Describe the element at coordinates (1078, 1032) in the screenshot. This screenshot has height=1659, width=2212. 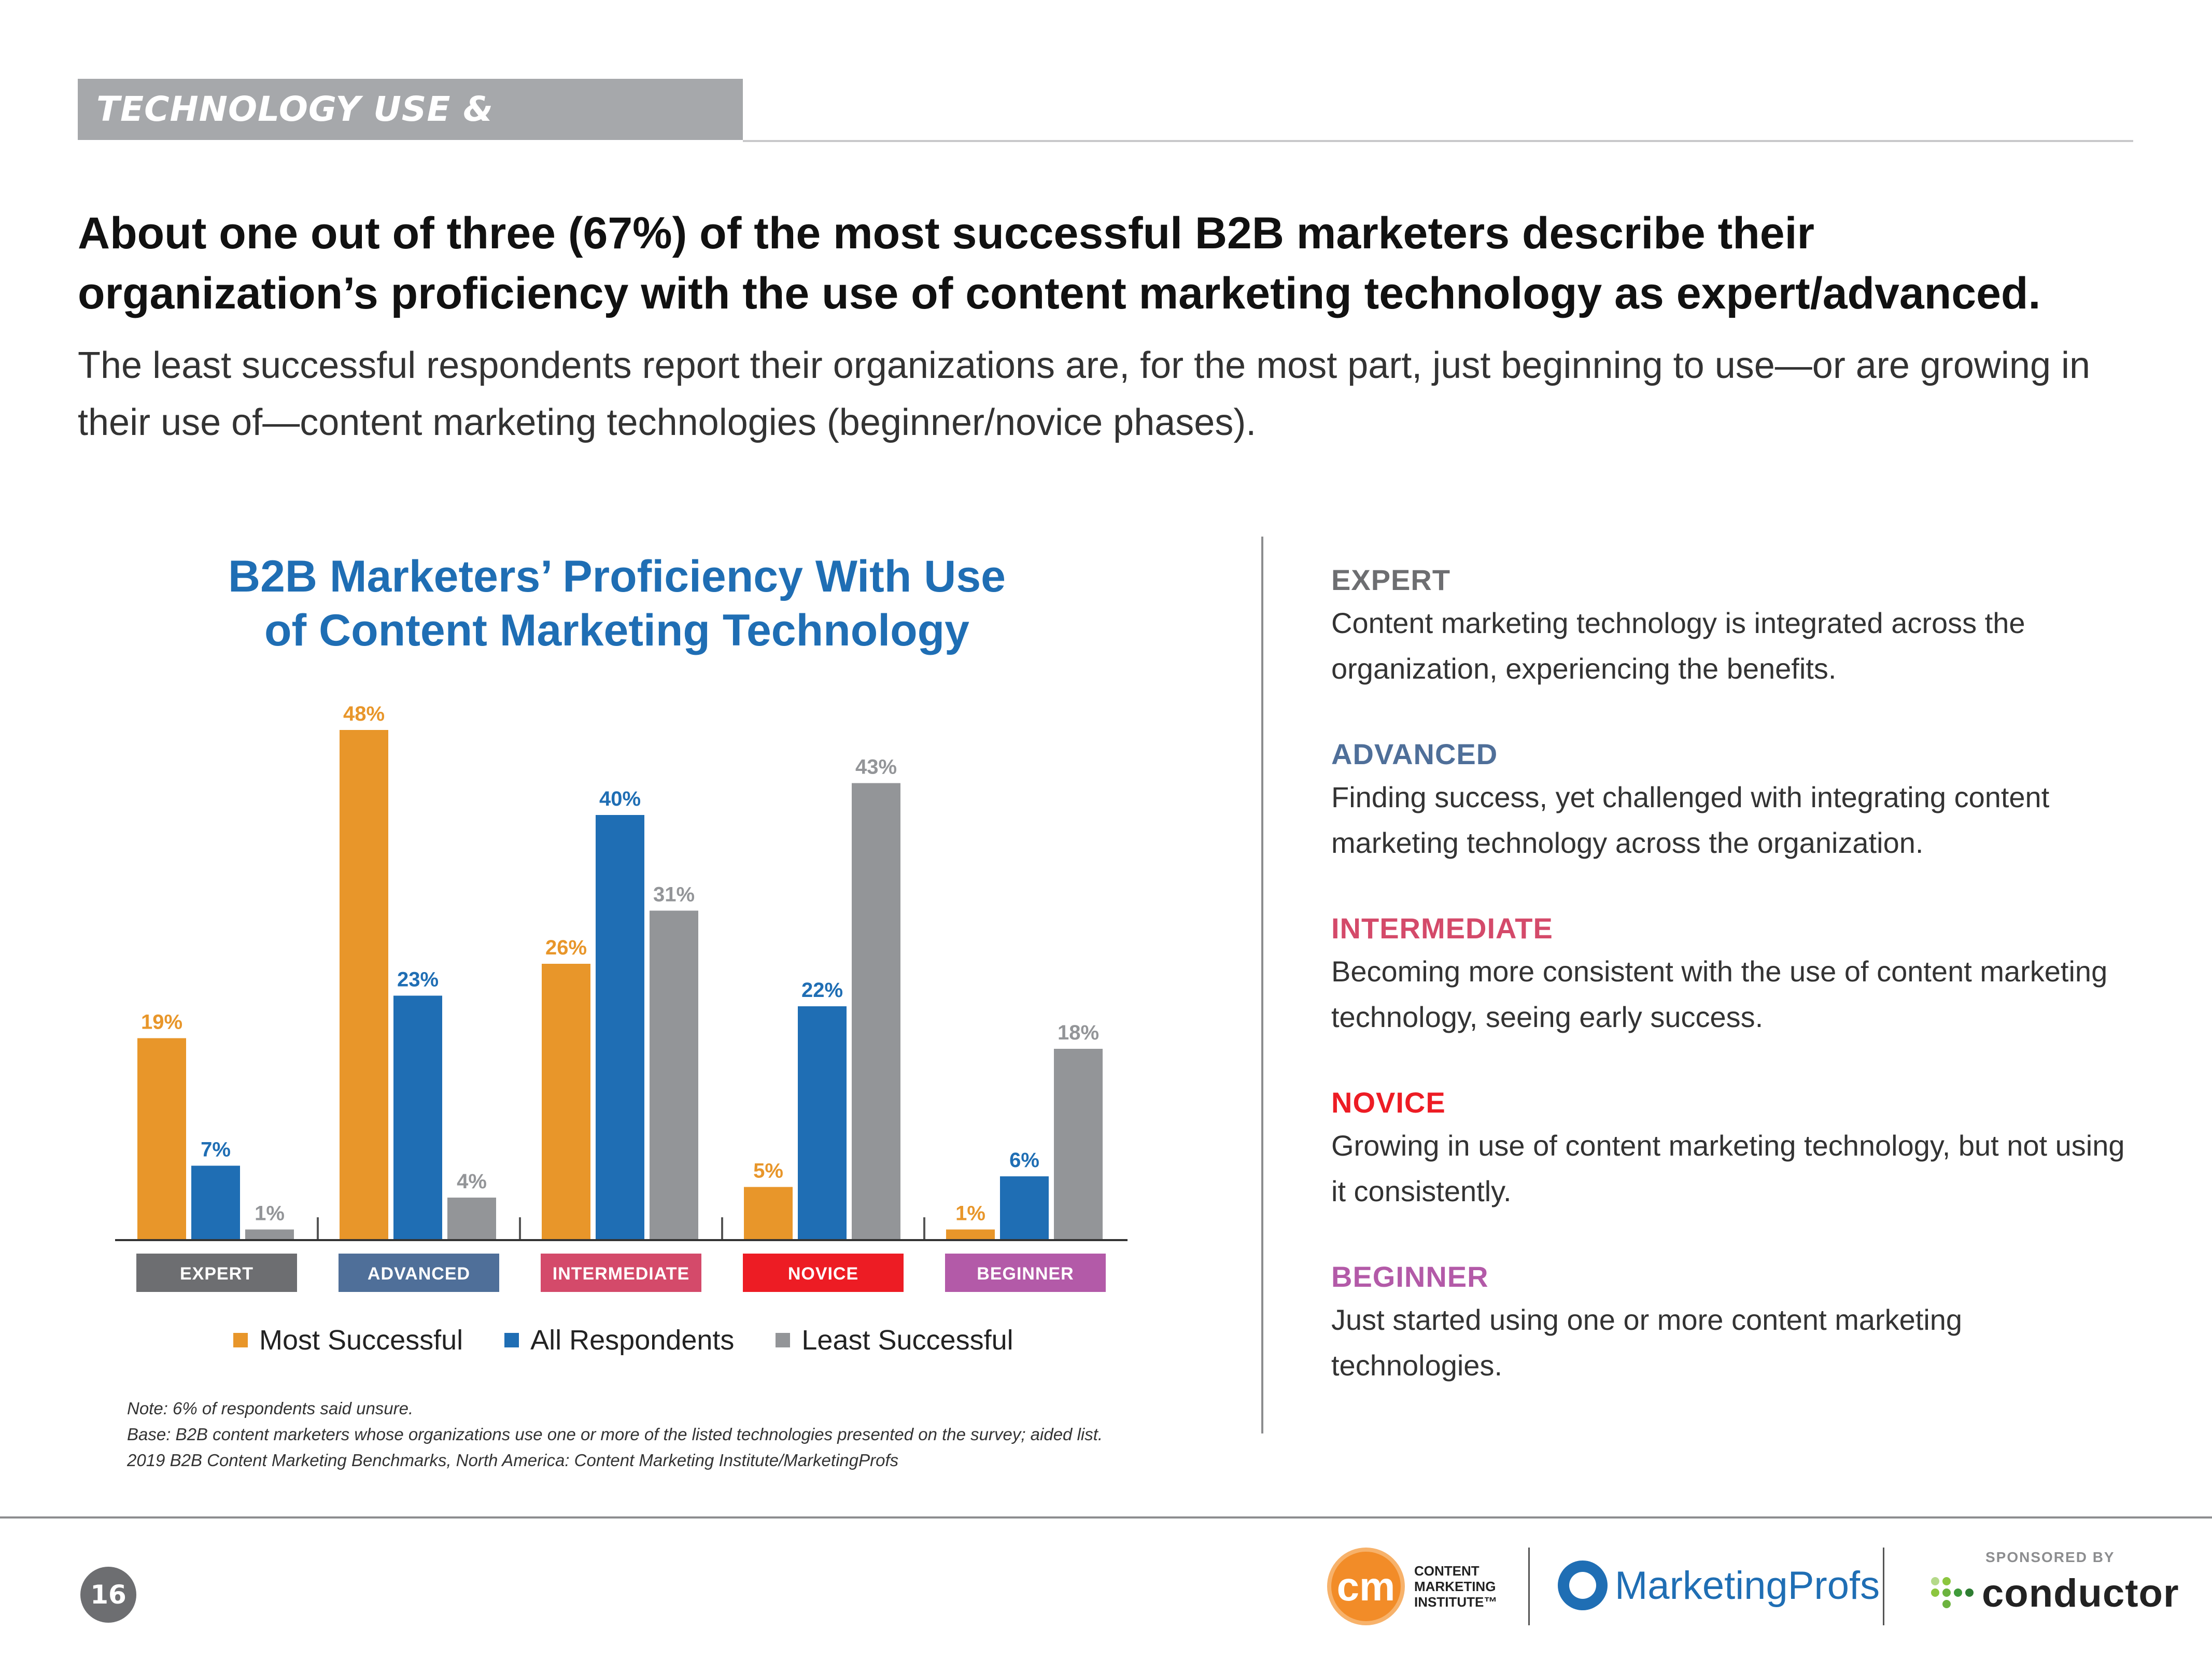
I see `data-label-beginner-least-successful: 18%` at that location.